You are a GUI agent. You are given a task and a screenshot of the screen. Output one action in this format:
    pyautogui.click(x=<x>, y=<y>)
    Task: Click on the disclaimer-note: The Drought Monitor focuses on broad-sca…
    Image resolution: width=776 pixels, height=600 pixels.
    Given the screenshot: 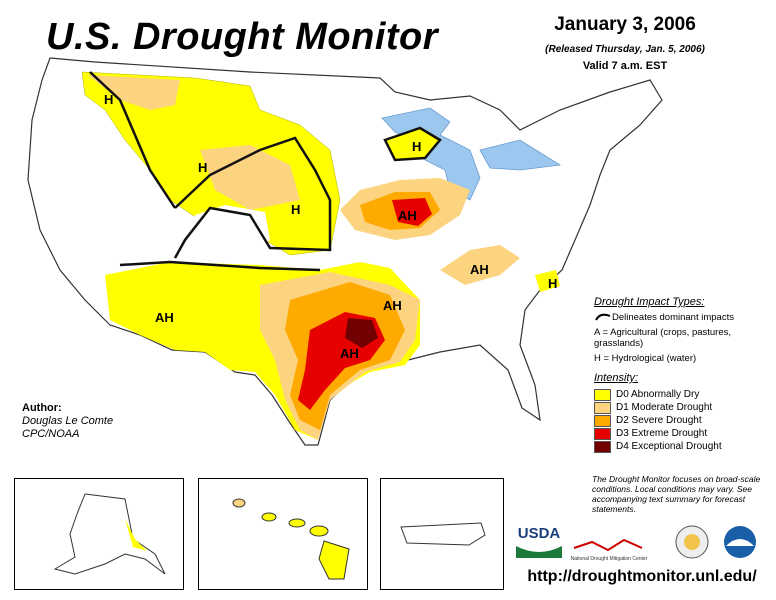 What is the action you would take?
    pyautogui.click(x=676, y=494)
    